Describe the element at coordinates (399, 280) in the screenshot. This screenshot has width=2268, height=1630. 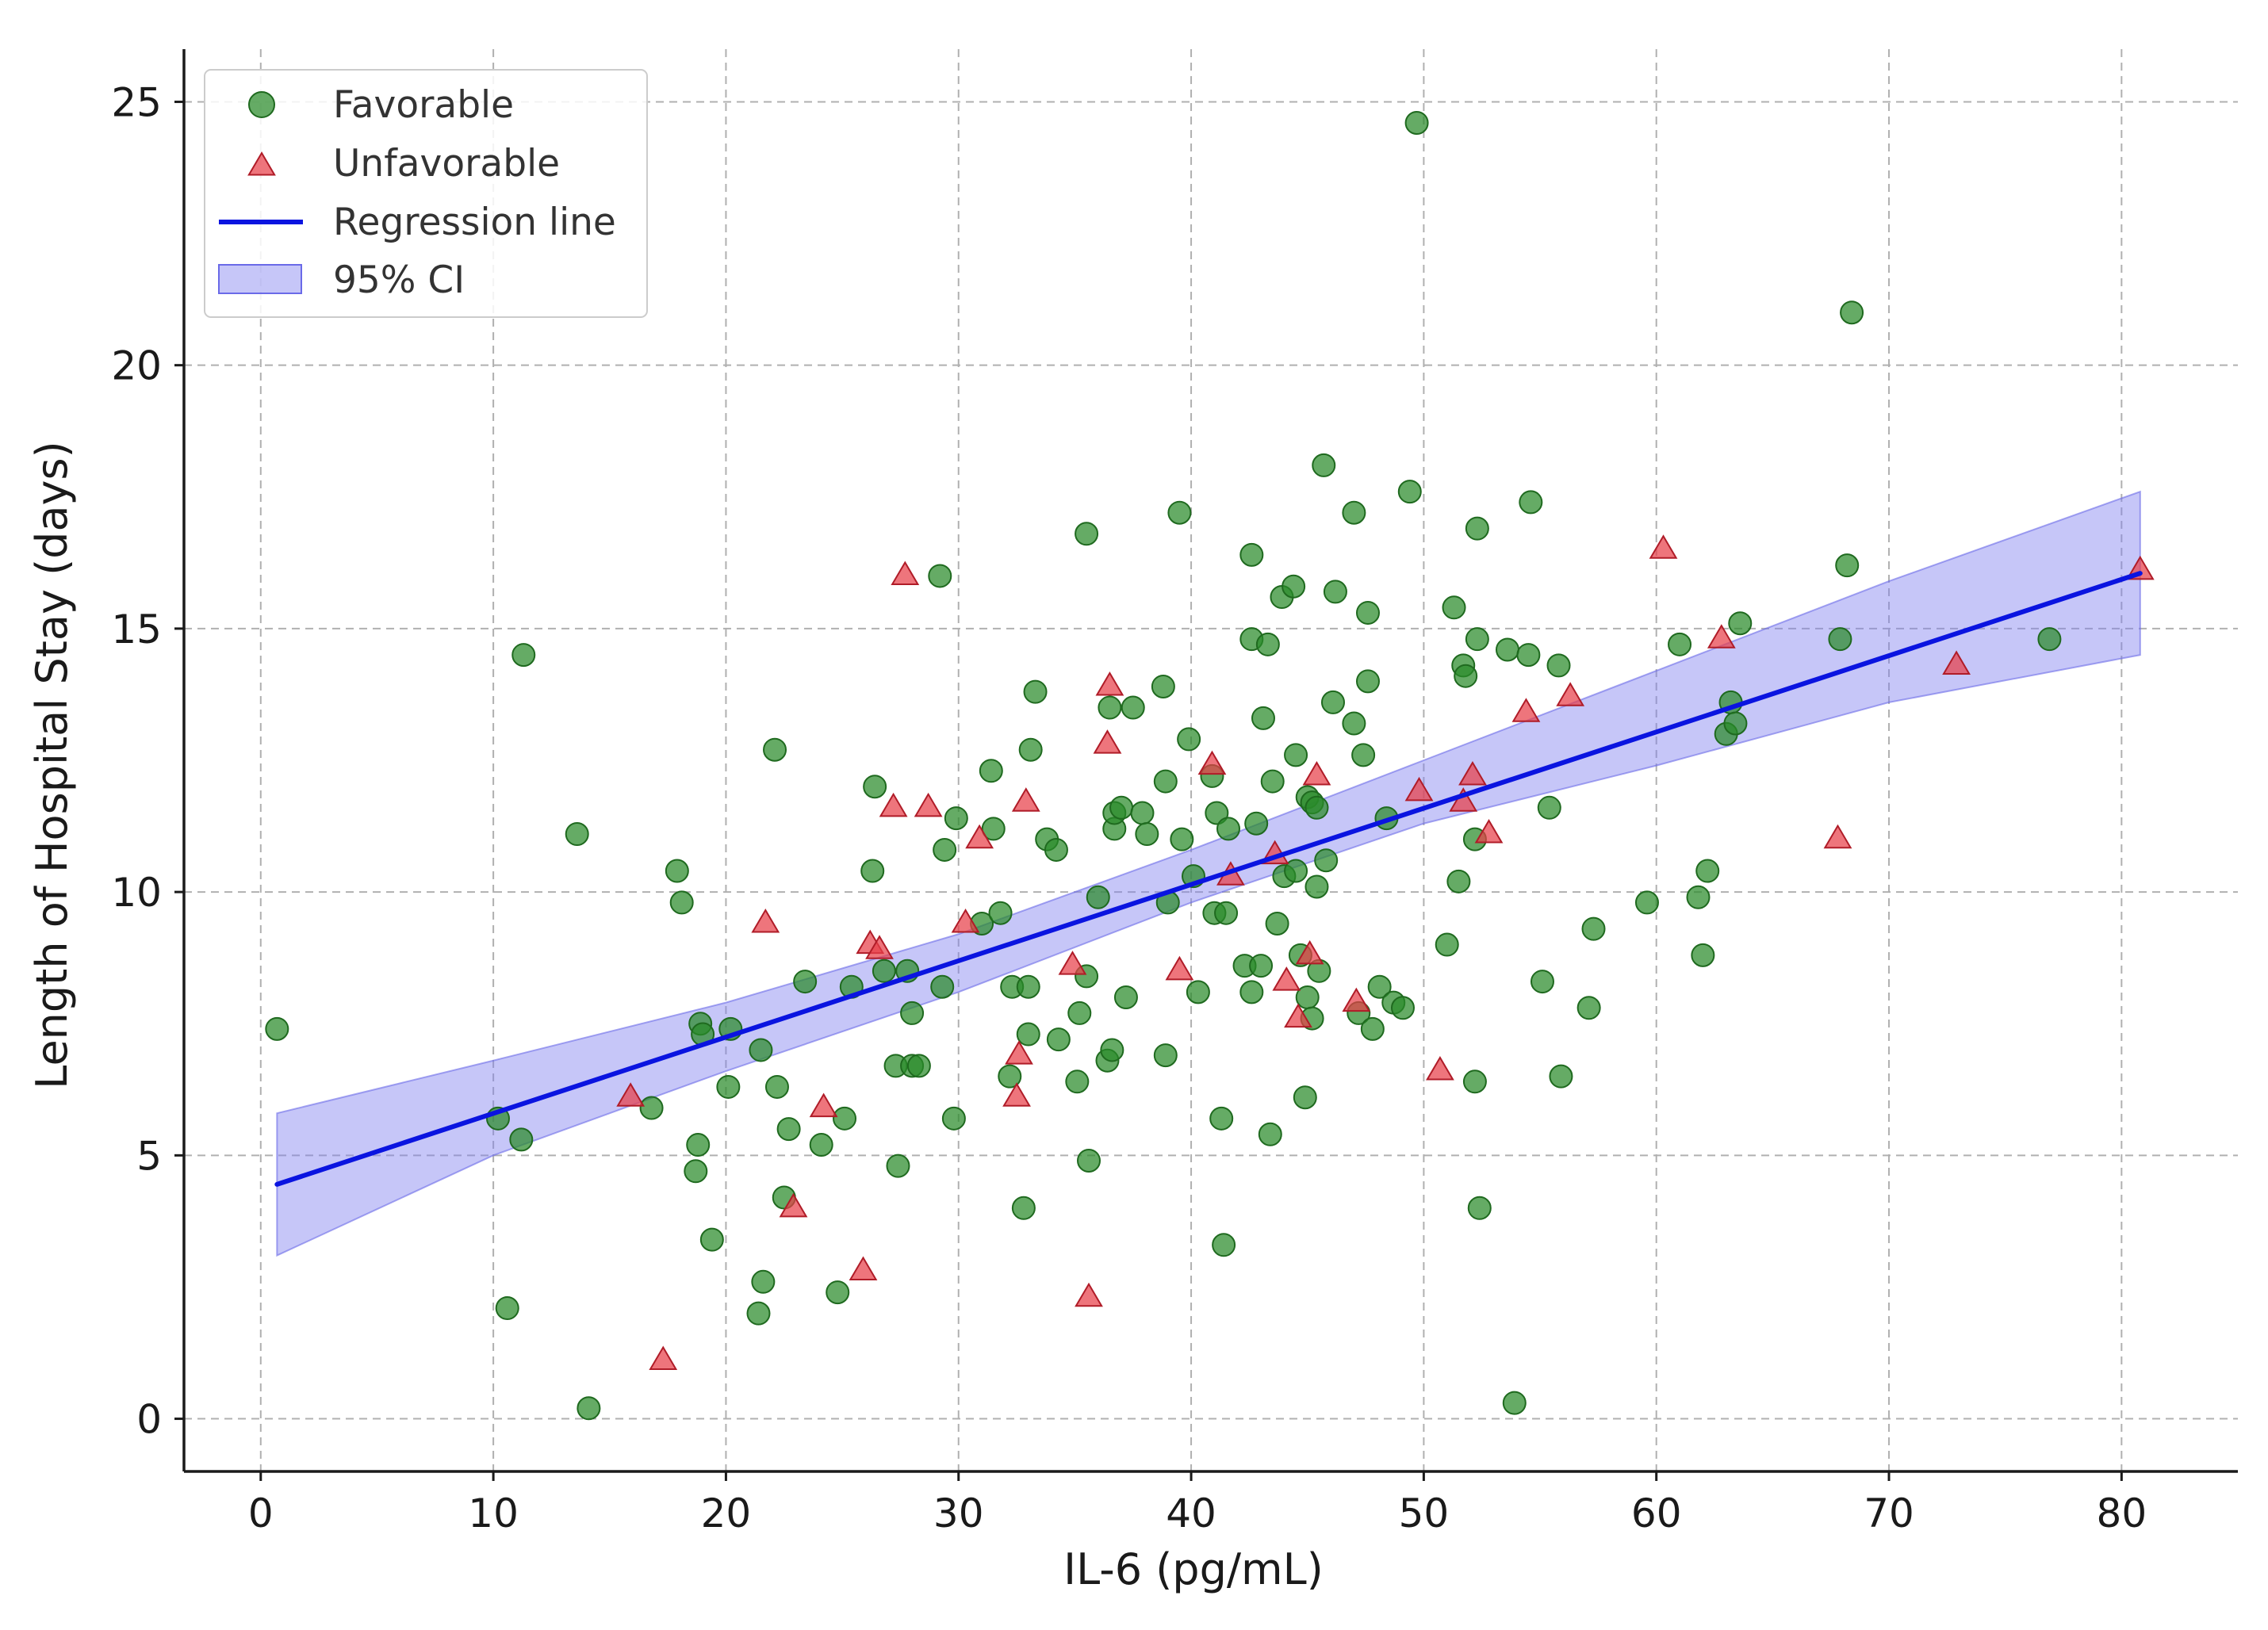
I see `legend-ci-label: 95% CI` at that location.